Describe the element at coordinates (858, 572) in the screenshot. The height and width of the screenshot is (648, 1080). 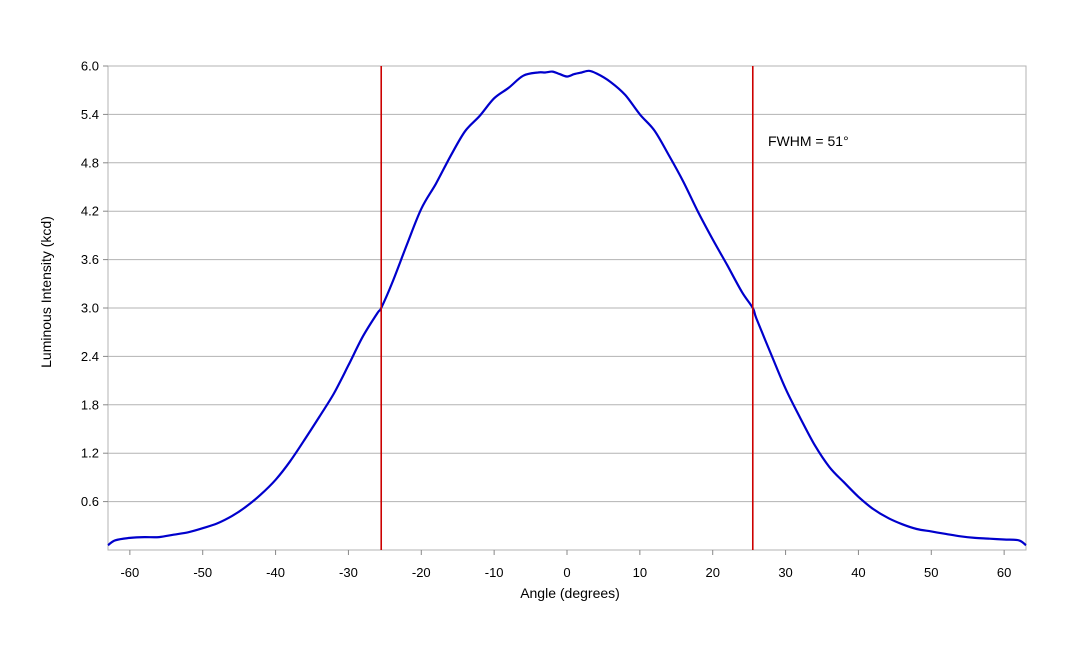
I see `x-tick-label: 40` at that location.